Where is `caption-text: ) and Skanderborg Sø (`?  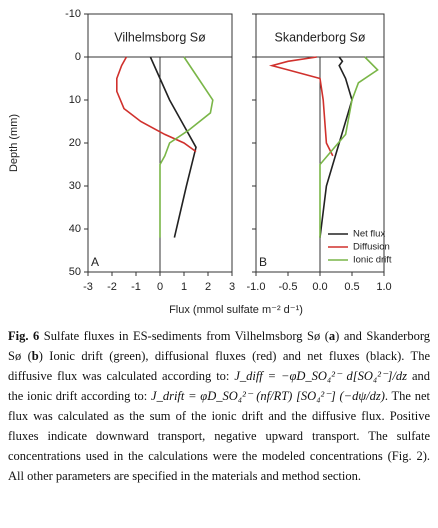
caption-text: ) and Skanderborg Sø ( is located at coordinates (219, 346).